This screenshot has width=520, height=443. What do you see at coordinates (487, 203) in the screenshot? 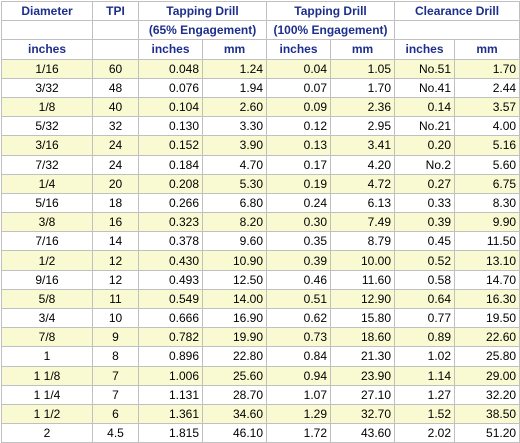
I see `cell-clear-mm: 8.30` at bounding box center [487, 203].